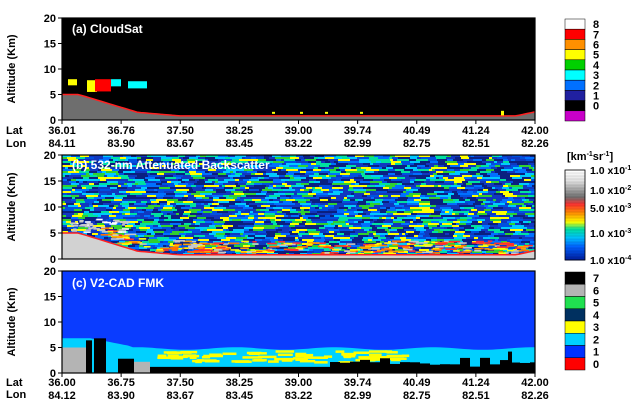 The height and width of the screenshot is (399, 638). What do you see at coordinates (575, 228) in the screenshot?
I see `colorbar-step` at bounding box center [575, 228].